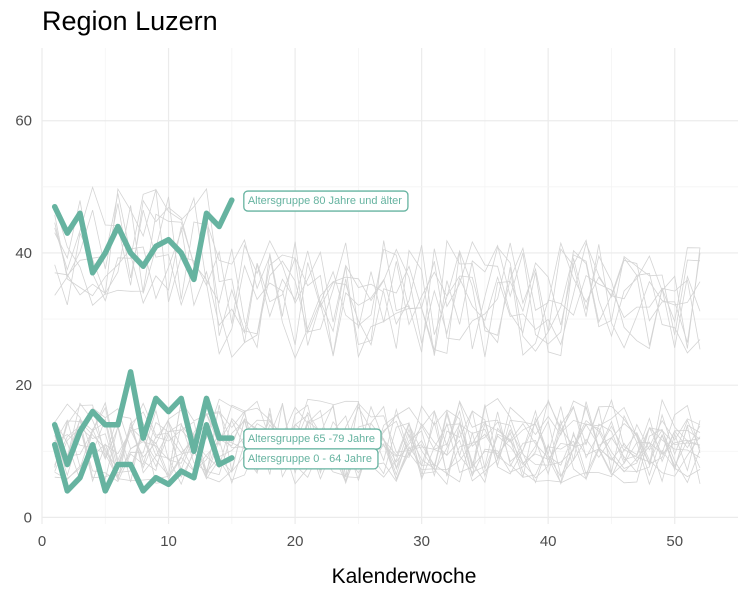  Describe the element at coordinates (130, 21) in the screenshot. I see `chart-title: Region Luzern` at that location.